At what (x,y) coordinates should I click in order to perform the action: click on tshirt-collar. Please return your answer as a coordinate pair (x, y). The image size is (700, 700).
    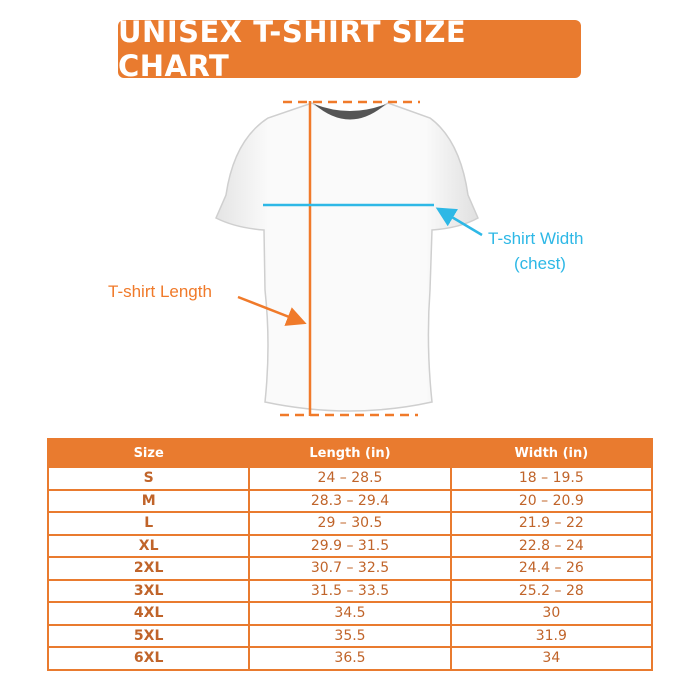
    Looking at the image, I should click on (350, 112).